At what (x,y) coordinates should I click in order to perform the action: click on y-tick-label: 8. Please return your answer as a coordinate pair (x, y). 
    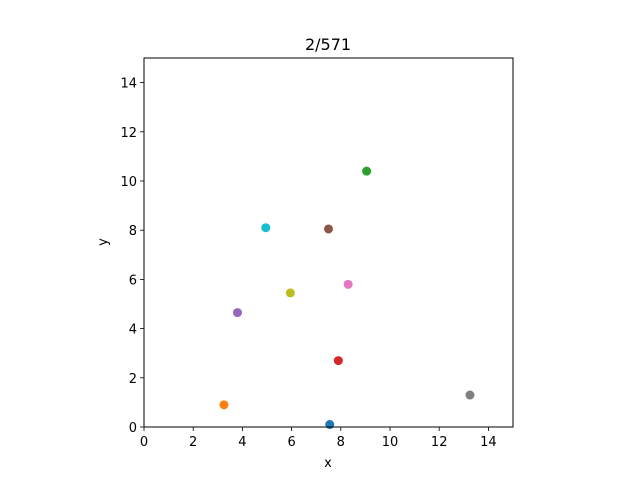
    Looking at the image, I should click on (133, 231).